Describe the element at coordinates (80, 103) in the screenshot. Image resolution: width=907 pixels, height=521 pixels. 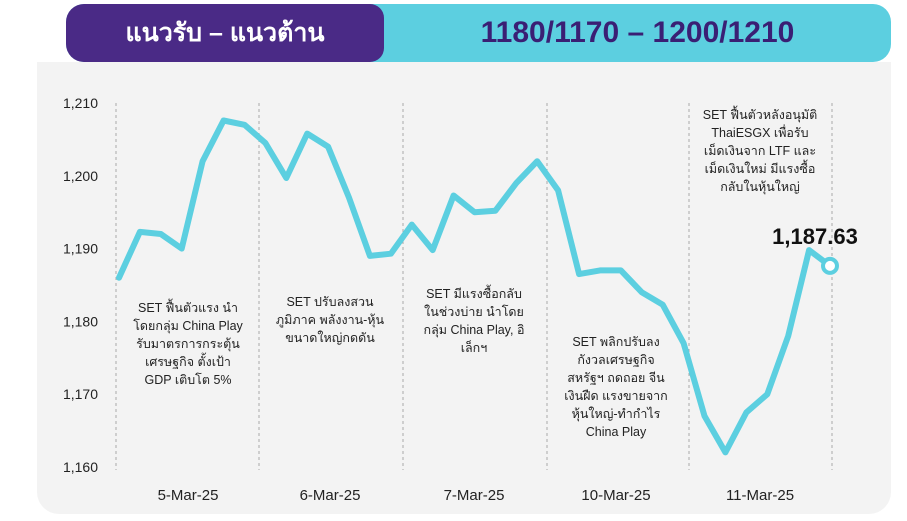
I see `y-tick-label: 1,210` at that location.